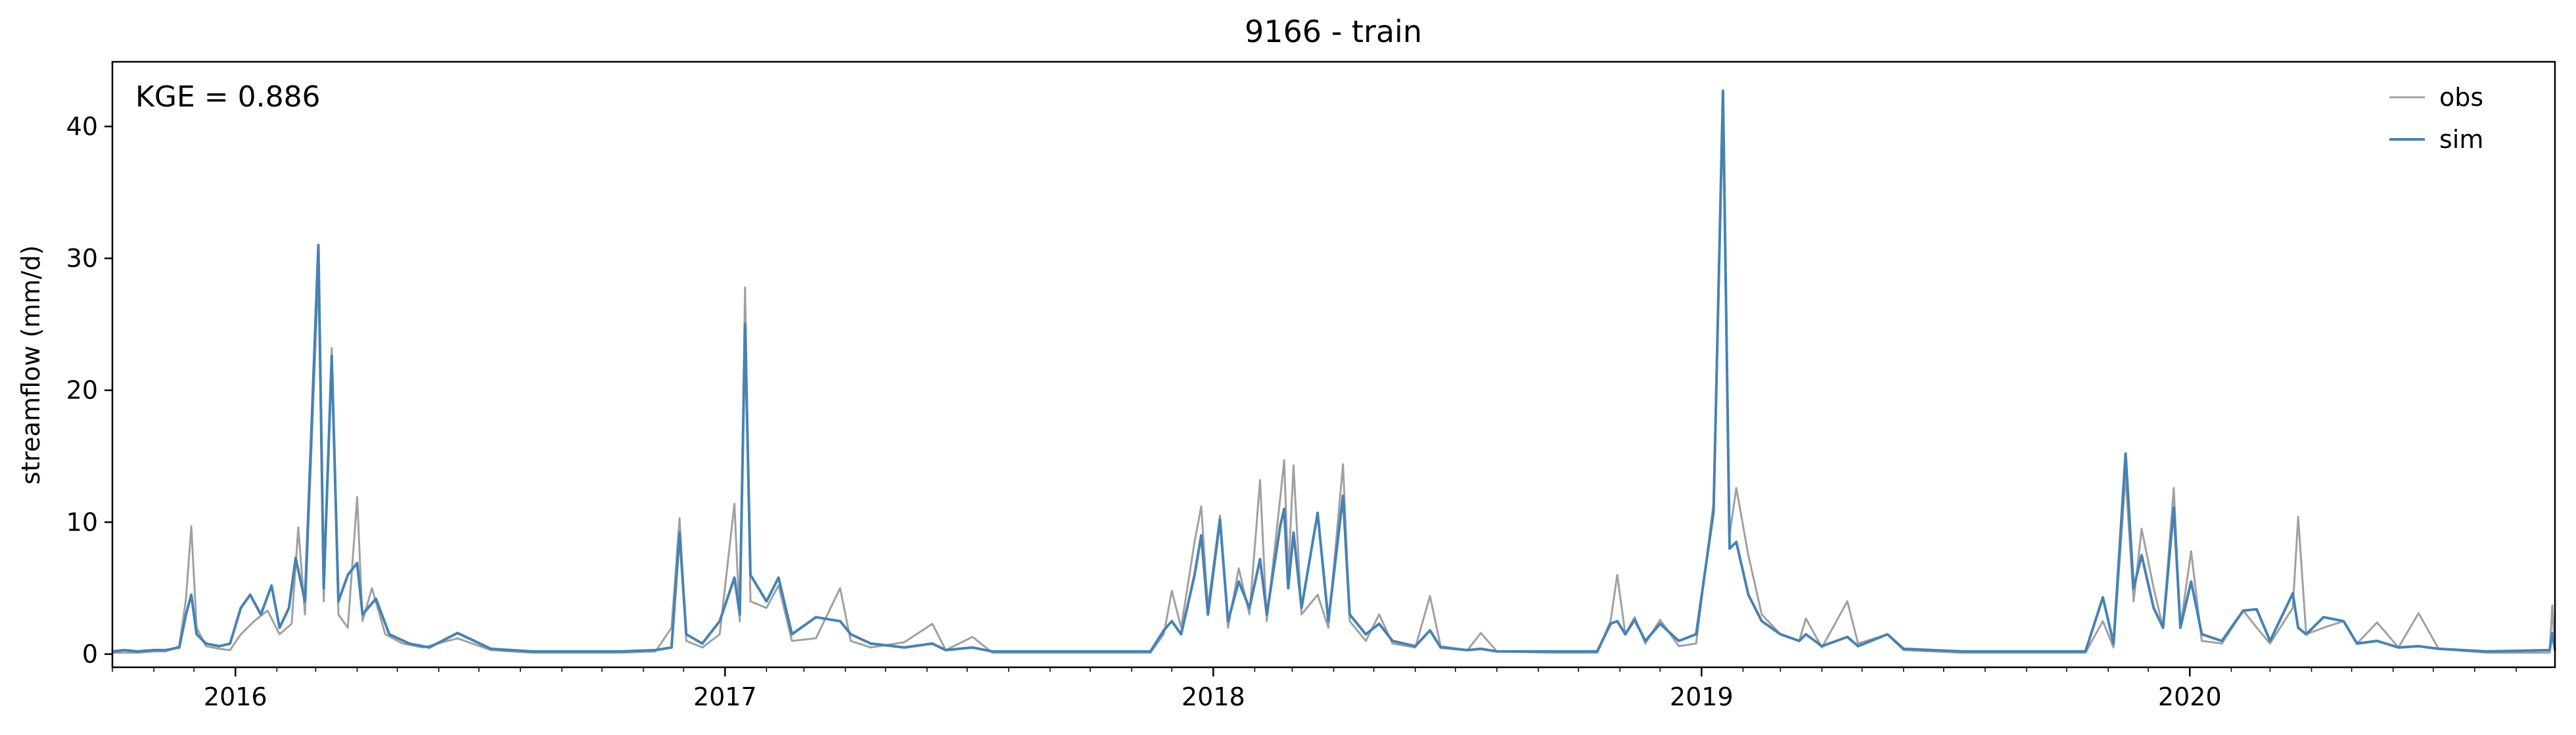  What do you see at coordinates (90, 654) in the screenshot?
I see `y-tick-label: 0` at bounding box center [90, 654].